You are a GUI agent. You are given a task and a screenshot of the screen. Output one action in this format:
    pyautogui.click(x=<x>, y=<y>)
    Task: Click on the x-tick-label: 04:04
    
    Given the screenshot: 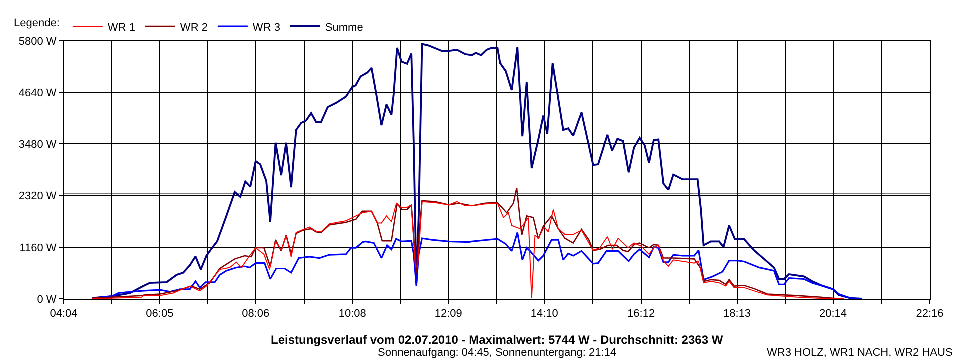 What is the action you would take?
    pyautogui.click(x=64, y=314)
    